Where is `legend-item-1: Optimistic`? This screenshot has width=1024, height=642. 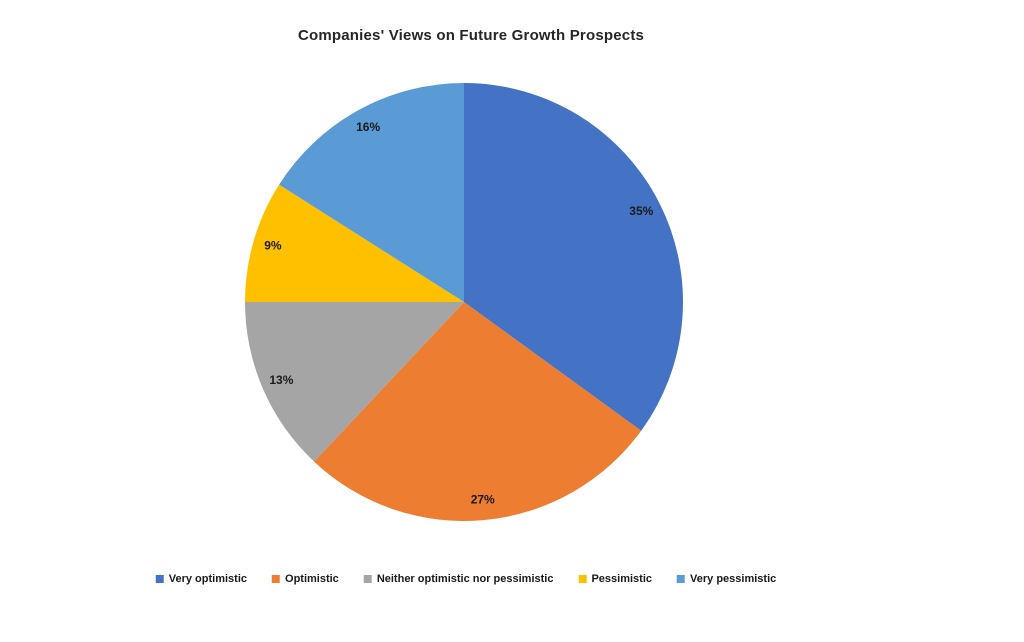
legend-item-1: Optimistic is located at coordinates (305, 579).